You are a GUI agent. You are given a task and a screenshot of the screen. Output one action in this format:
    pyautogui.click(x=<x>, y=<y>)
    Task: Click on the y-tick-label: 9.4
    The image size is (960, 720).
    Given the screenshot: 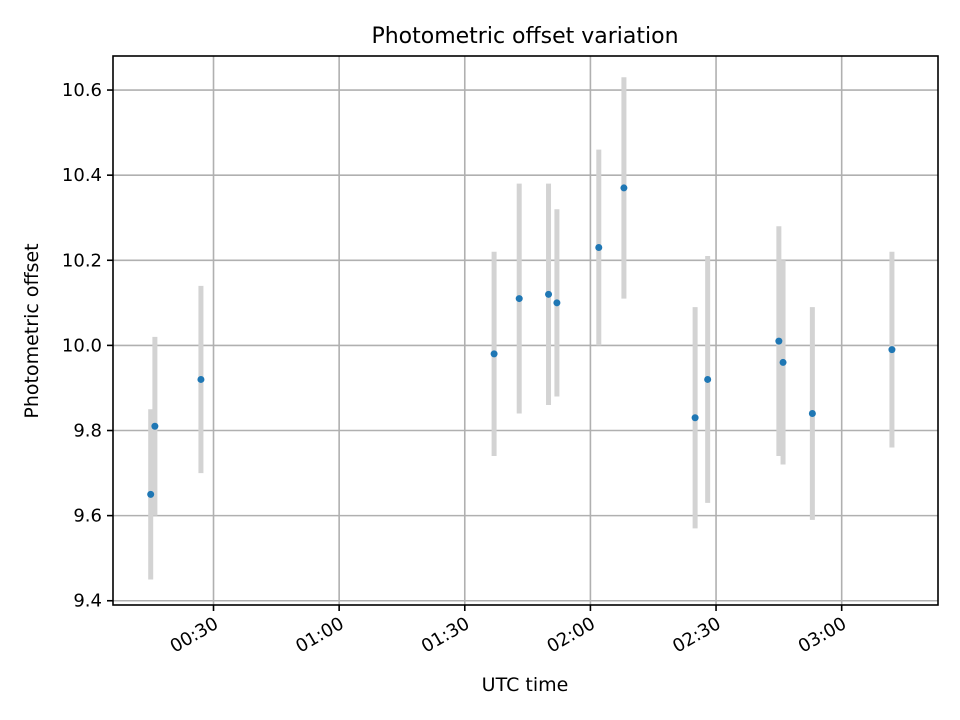 What is the action you would take?
    pyautogui.click(x=87, y=601)
    